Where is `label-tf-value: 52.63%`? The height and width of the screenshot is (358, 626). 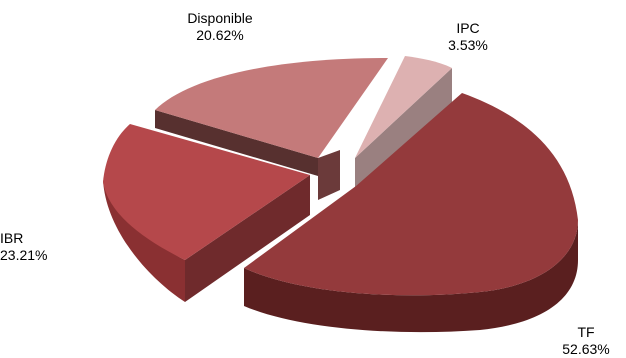
label-tf-value: 52.63% is located at coordinates (586, 349).